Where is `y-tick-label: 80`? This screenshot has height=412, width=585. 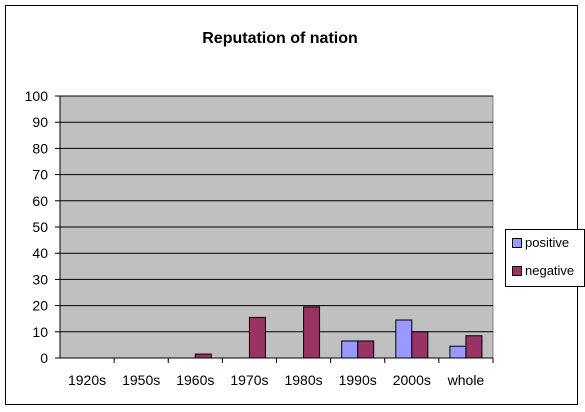 y-tick-label: 80 is located at coordinates (40, 148).